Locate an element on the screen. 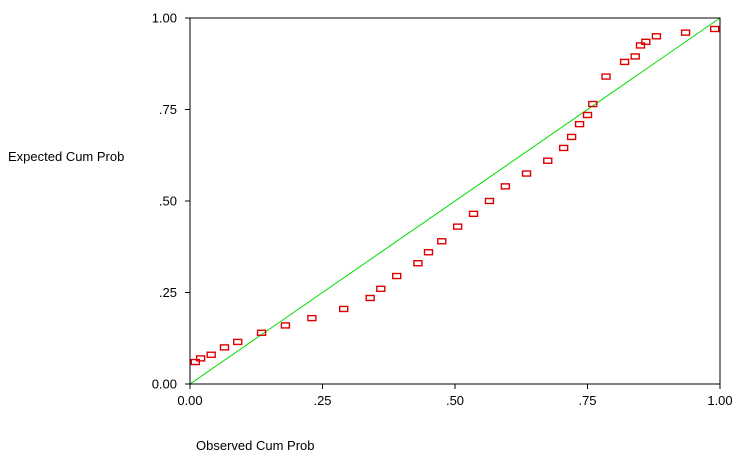  y-tick-label: .75 is located at coordinates (168, 109).